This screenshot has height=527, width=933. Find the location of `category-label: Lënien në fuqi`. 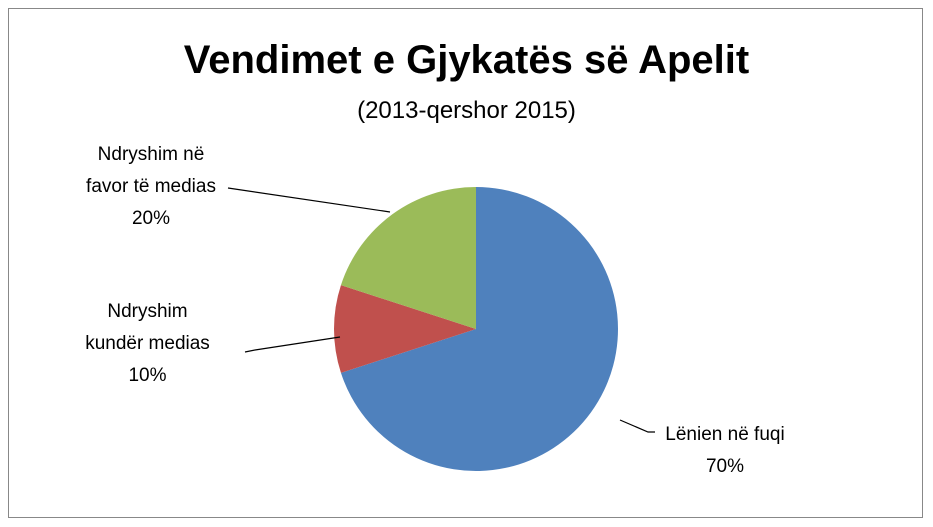

category-label: Lënien në fuqi is located at coordinates (725, 434).